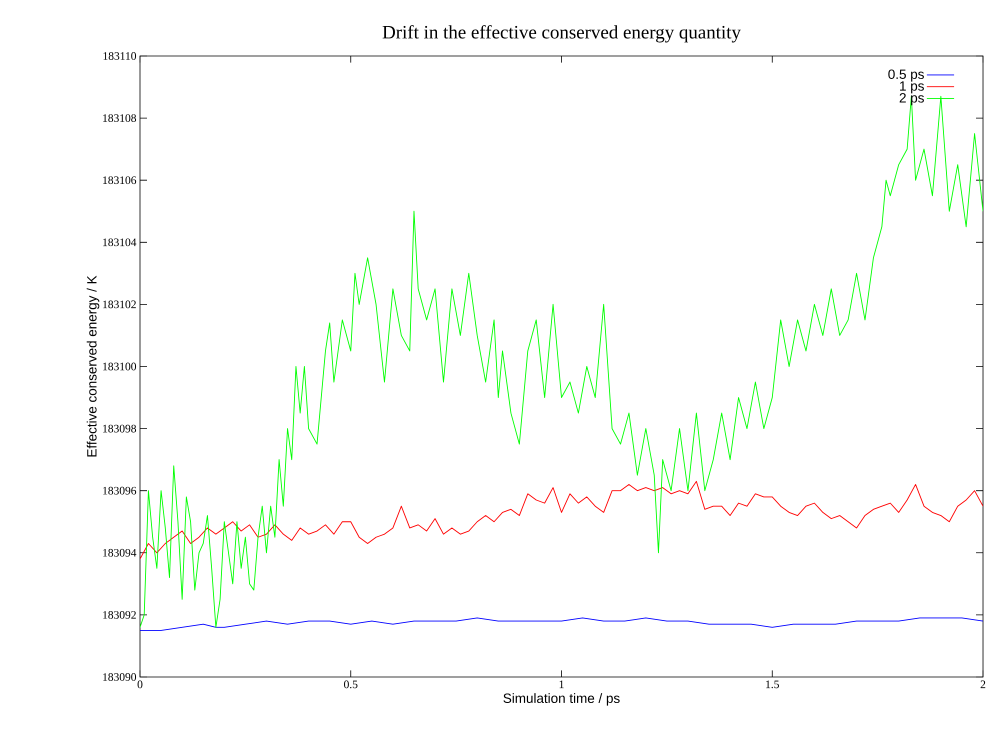 The width and height of the screenshot is (987, 740). What do you see at coordinates (119, 304) in the screenshot?
I see `y-tick-label: 183102` at bounding box center [119, 304].